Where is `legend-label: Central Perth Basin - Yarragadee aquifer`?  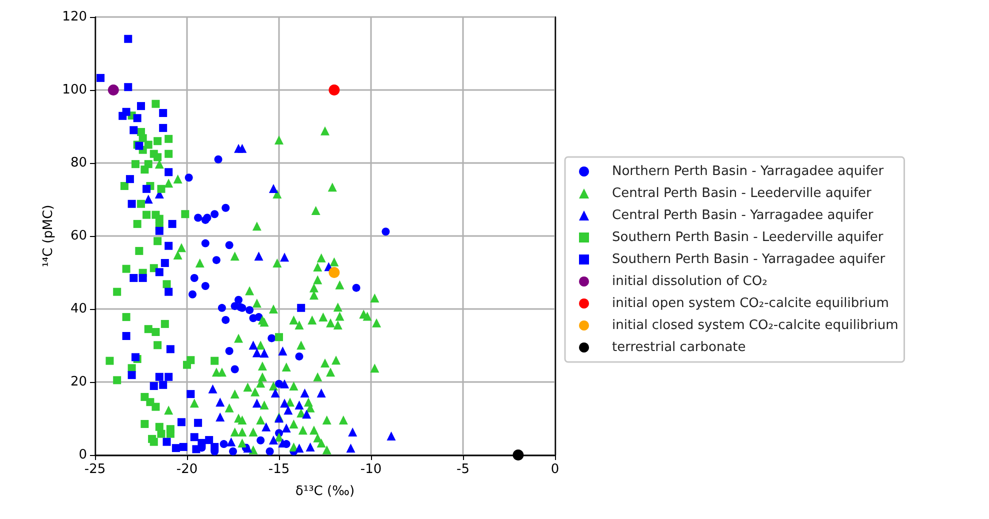
legend-label: Central Perth Basin - Yarragadee aquifer is located at coordinates (743, 215).